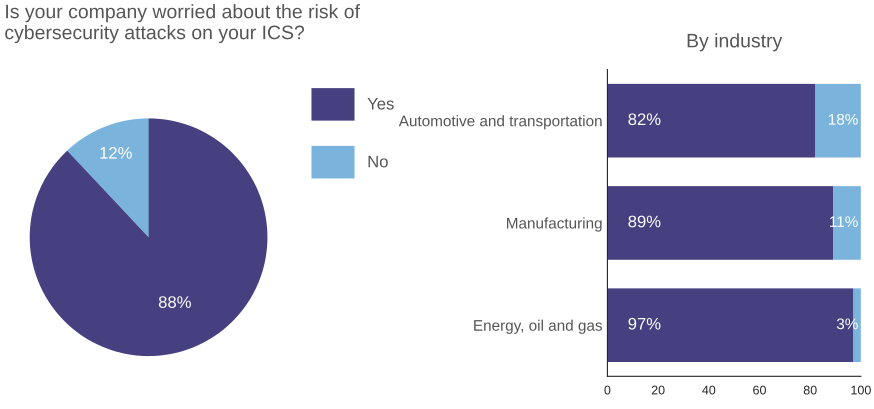  What do you see at coordinates (843, 119) in the screenshot?
I see `data-label: 18%` at bounding box center [843, 119].